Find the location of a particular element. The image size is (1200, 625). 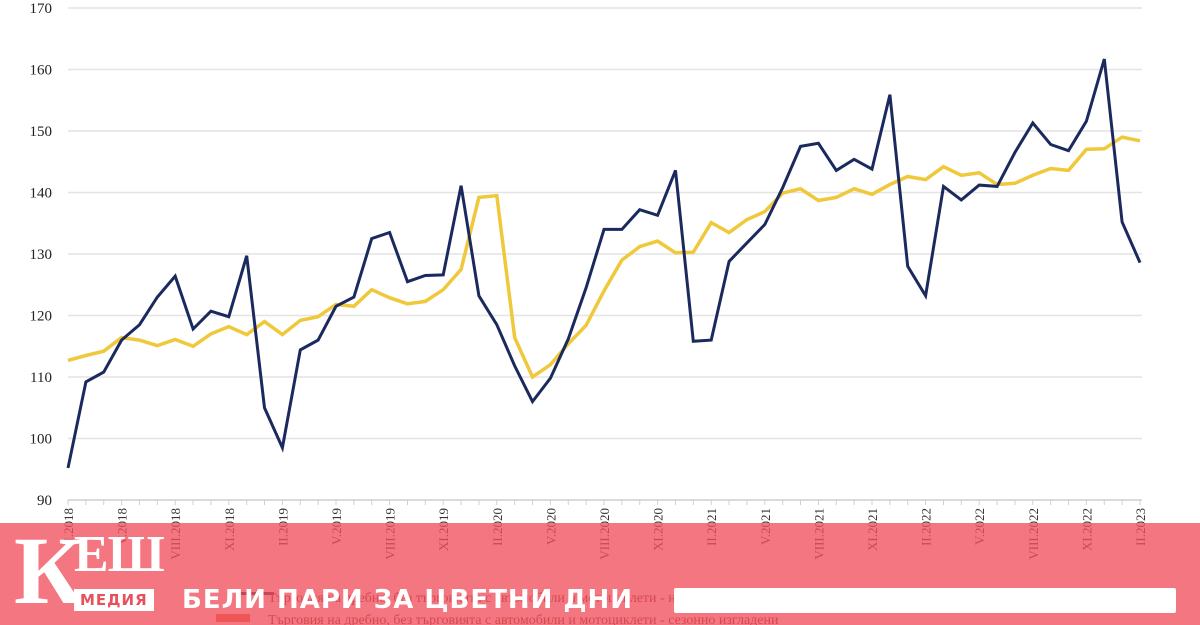

y-tick-label: 150 is located at coordinates (41, 132).